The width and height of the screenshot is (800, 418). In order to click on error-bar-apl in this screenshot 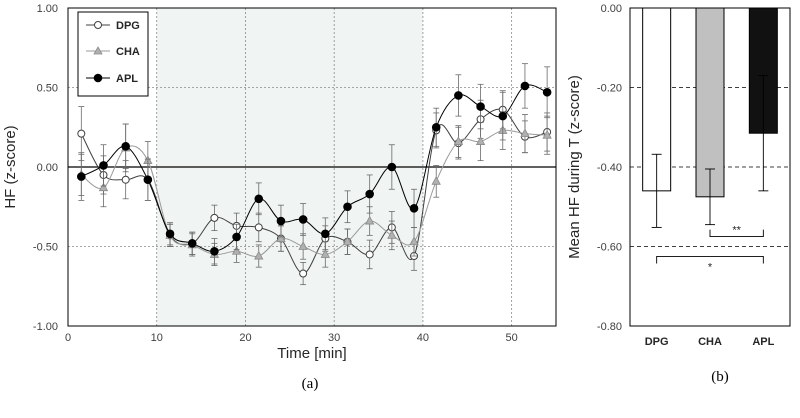, I will do `click(763, 133)`.